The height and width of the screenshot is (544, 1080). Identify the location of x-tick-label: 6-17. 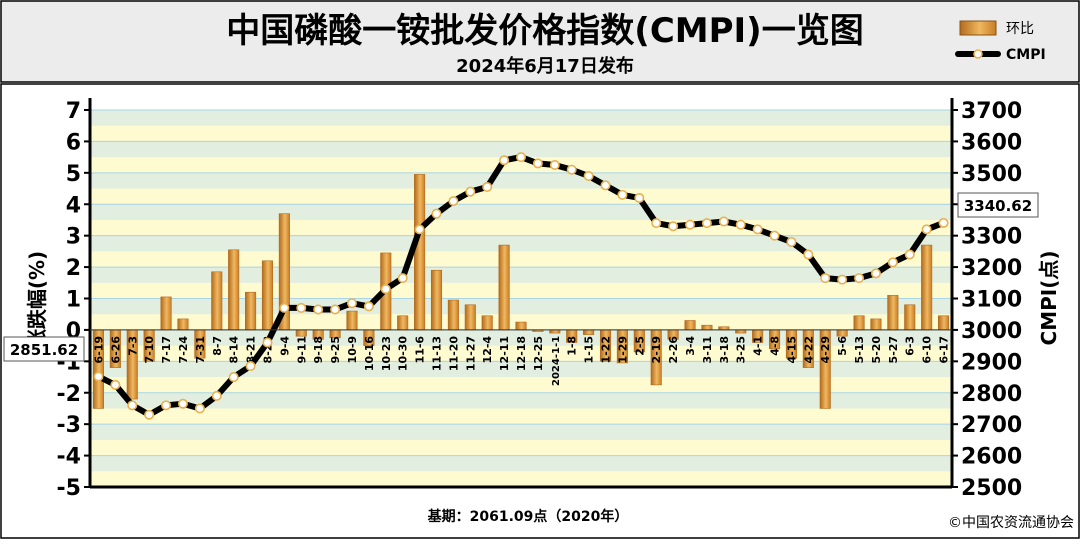
(944, 350).